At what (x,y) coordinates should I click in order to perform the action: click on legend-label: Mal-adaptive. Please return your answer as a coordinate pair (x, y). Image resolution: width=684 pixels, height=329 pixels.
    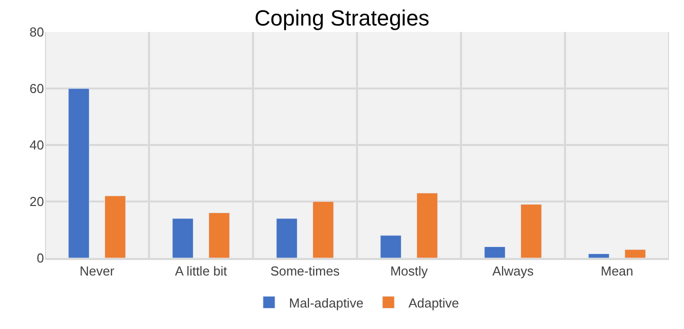
    Looking at the image, I should click on (326, 302).